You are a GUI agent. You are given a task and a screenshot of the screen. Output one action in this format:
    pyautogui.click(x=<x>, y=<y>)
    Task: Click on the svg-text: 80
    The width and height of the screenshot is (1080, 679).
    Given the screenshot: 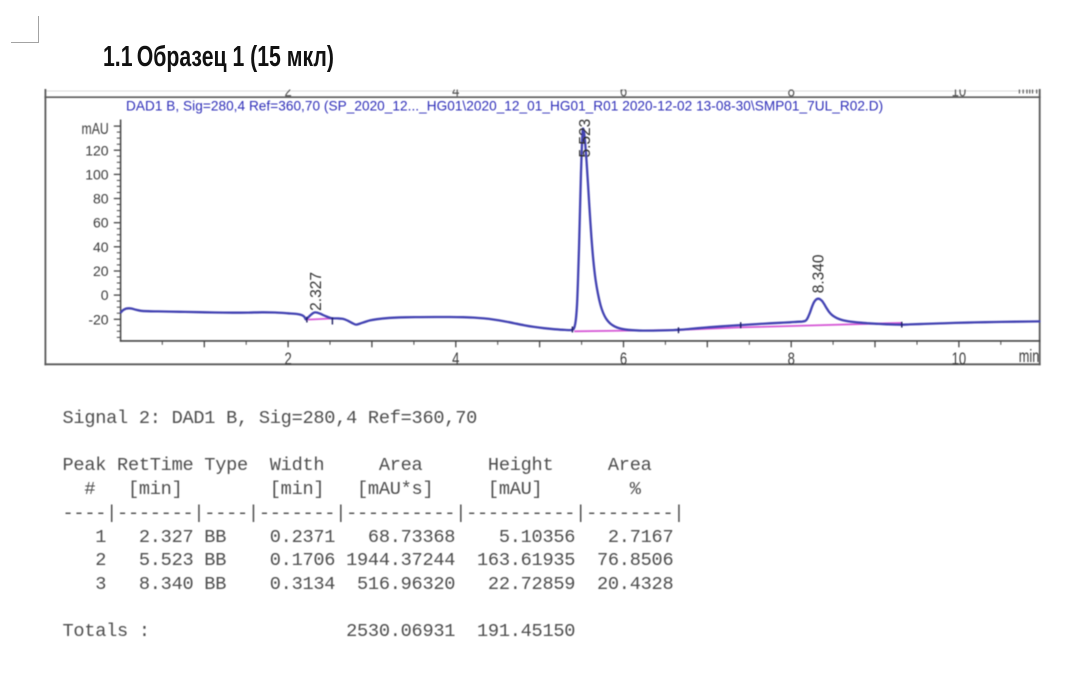 What is the action you would take?
    pyautogui.click(x=101, y=199)
    